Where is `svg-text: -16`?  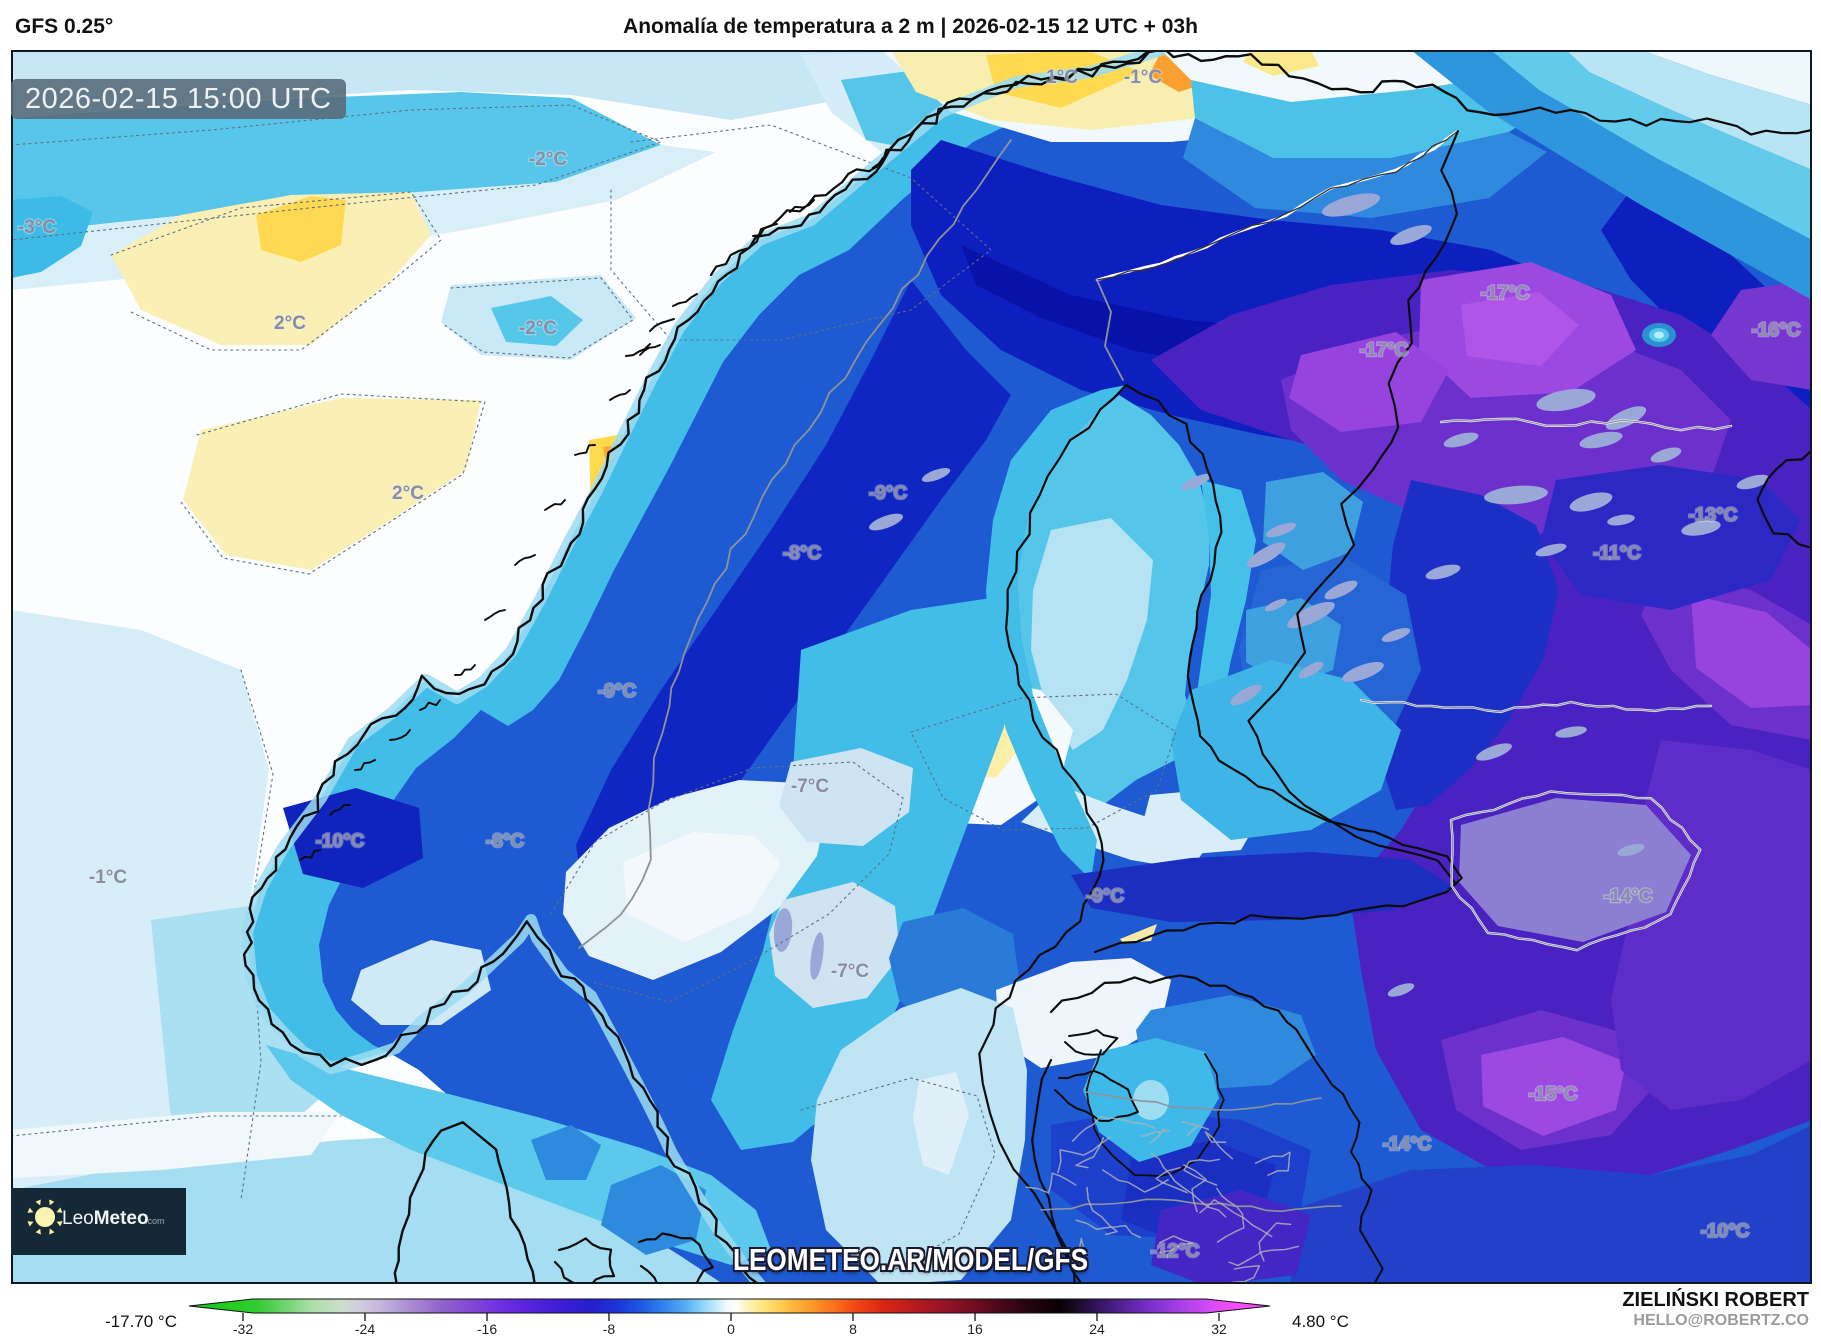 svg-text: -16 is located at coordinates (487, 1329).